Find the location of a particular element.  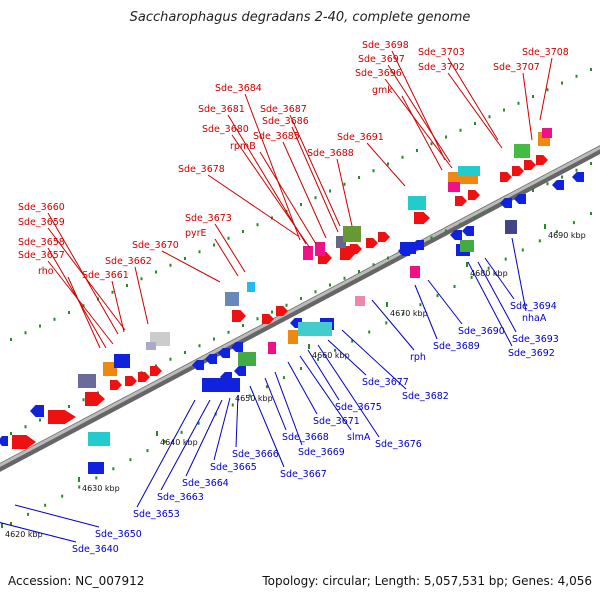

gene-label-forward: gmk is located at coordinates (382, 90).